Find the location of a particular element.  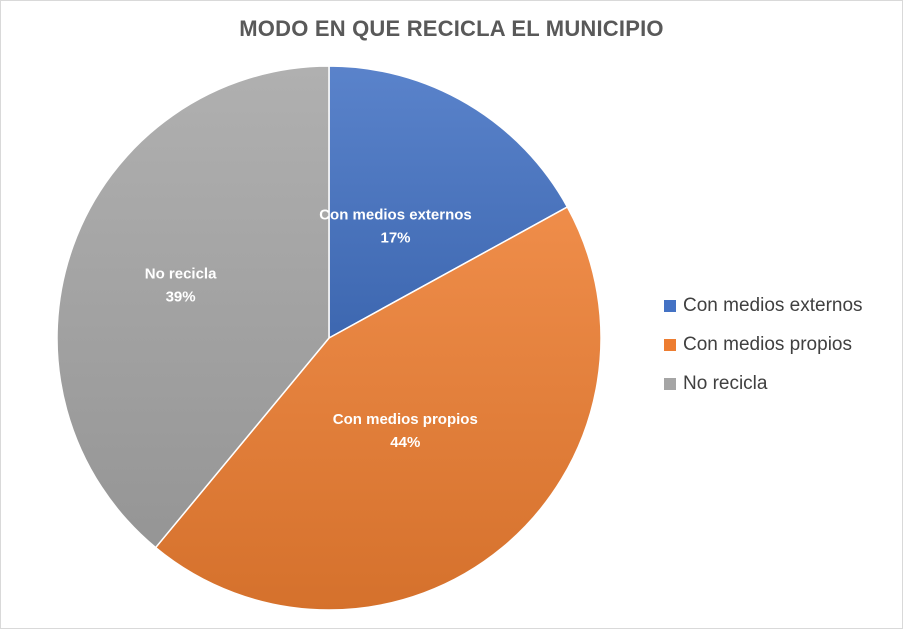

data-label-category: Con medios propios is located at coordinates (405, 419).